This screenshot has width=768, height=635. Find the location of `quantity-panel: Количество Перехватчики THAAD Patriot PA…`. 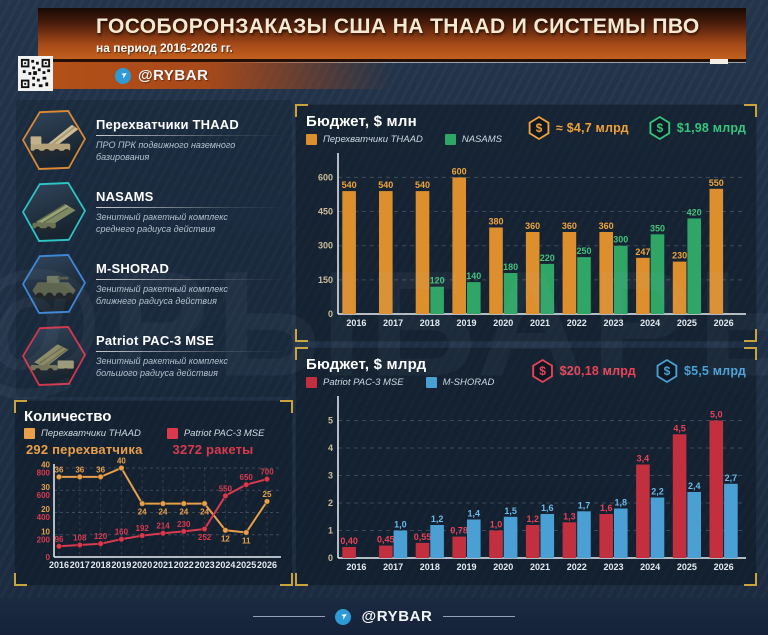

quantity-panel: Количество Перехватчики THAAD Patriot PA… is located at coordinates (153, 493).